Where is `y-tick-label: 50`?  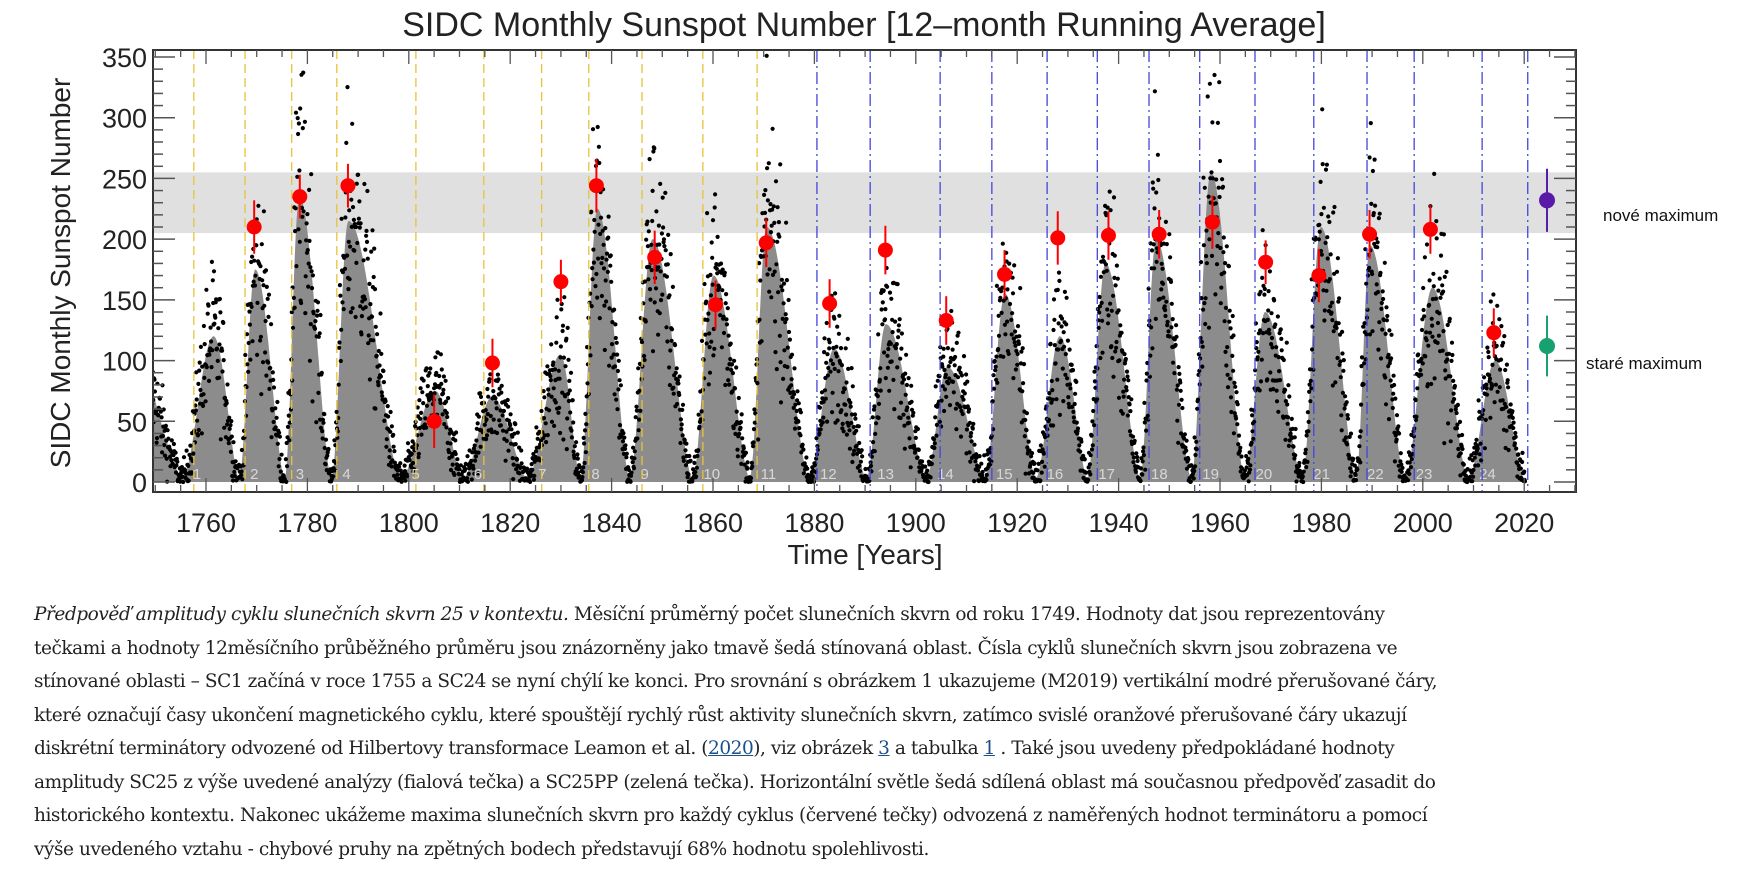
y-tick-label: 50 is located at coordinates (132, 422).